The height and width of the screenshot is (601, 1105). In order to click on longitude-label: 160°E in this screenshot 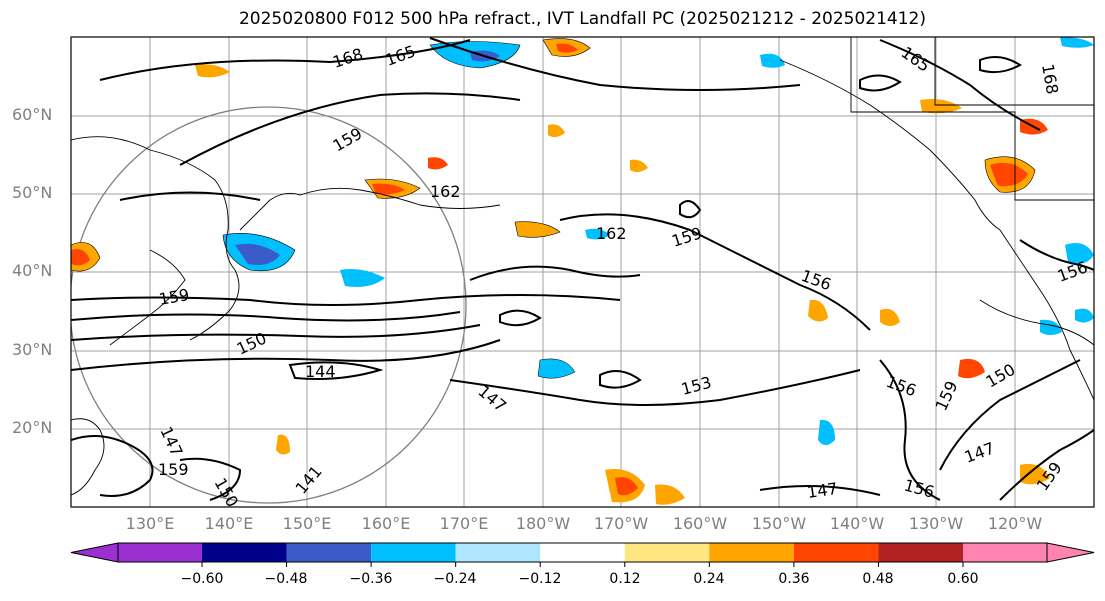, I will do `click(386, 523)`.